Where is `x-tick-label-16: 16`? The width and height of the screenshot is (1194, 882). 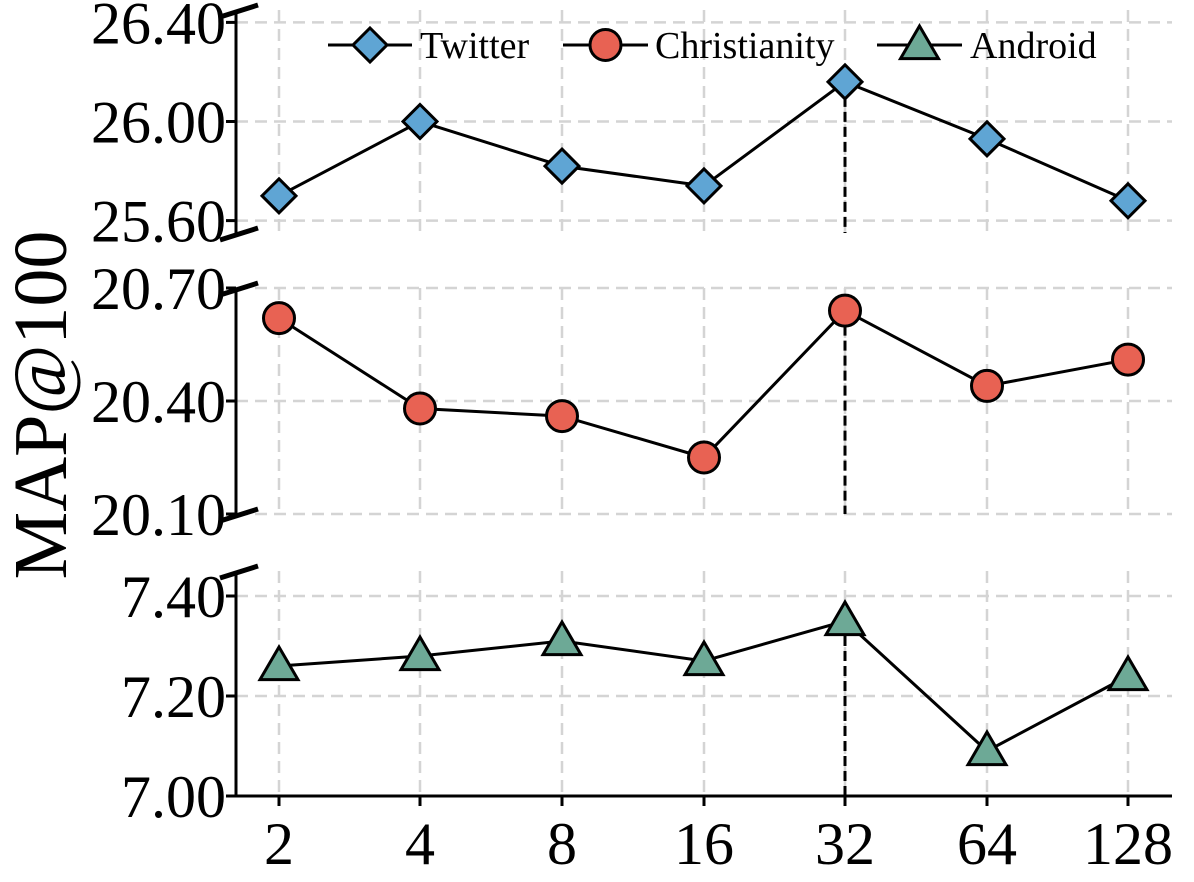
x-tick-label-16: 16 is located at coordinates (704, 844).